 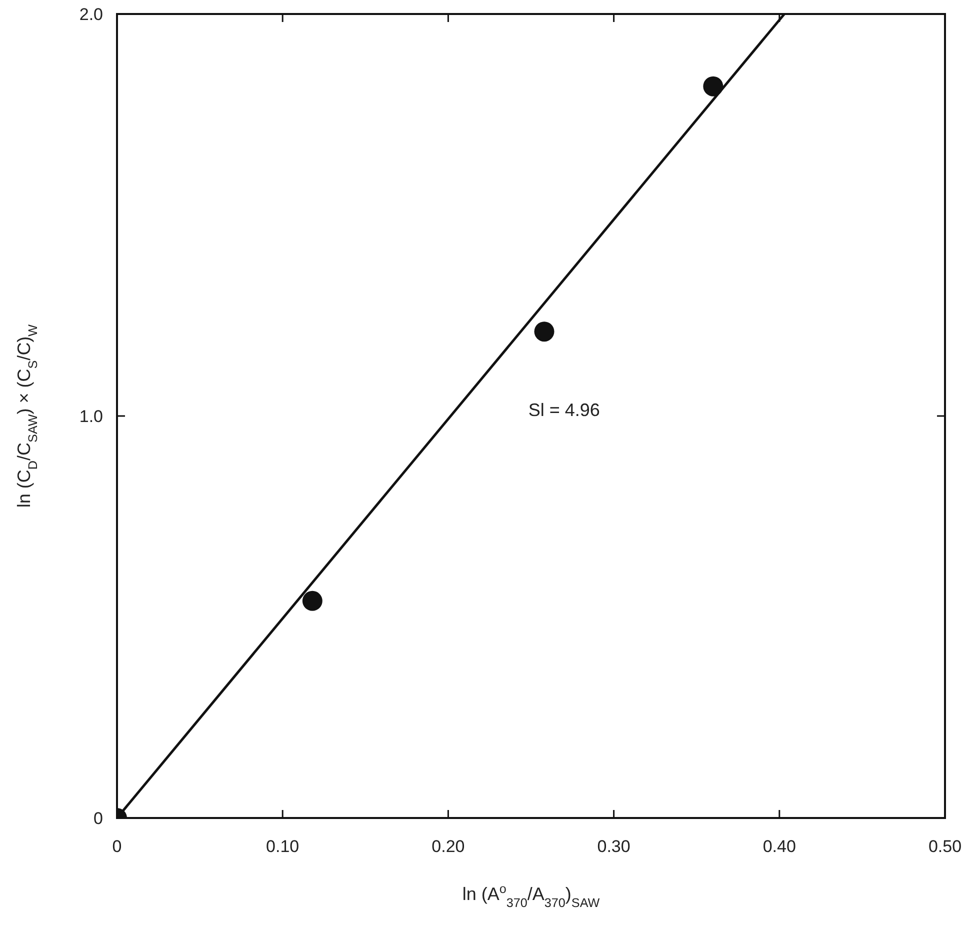 I want to click on x-tick-label: 0, so click(x=117, y=846).